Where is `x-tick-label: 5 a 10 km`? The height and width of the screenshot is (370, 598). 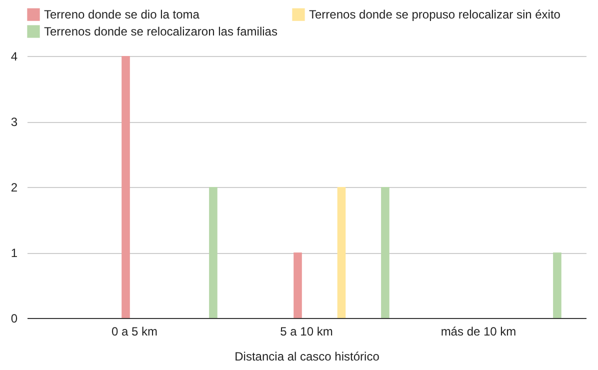
x-tick-label: 5 a 10 km is located at coordinates (306, 331).